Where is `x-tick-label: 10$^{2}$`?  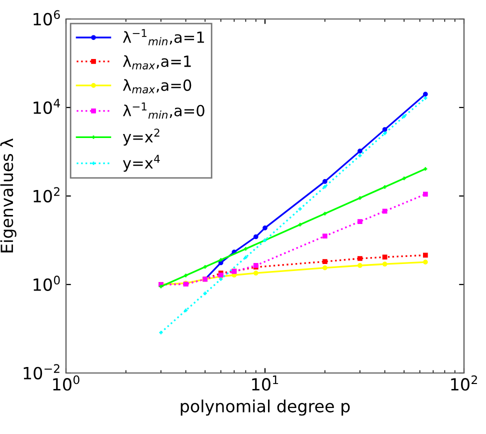
x-tick-label: 10$^{2}$ is located at coordinates (464, 383).